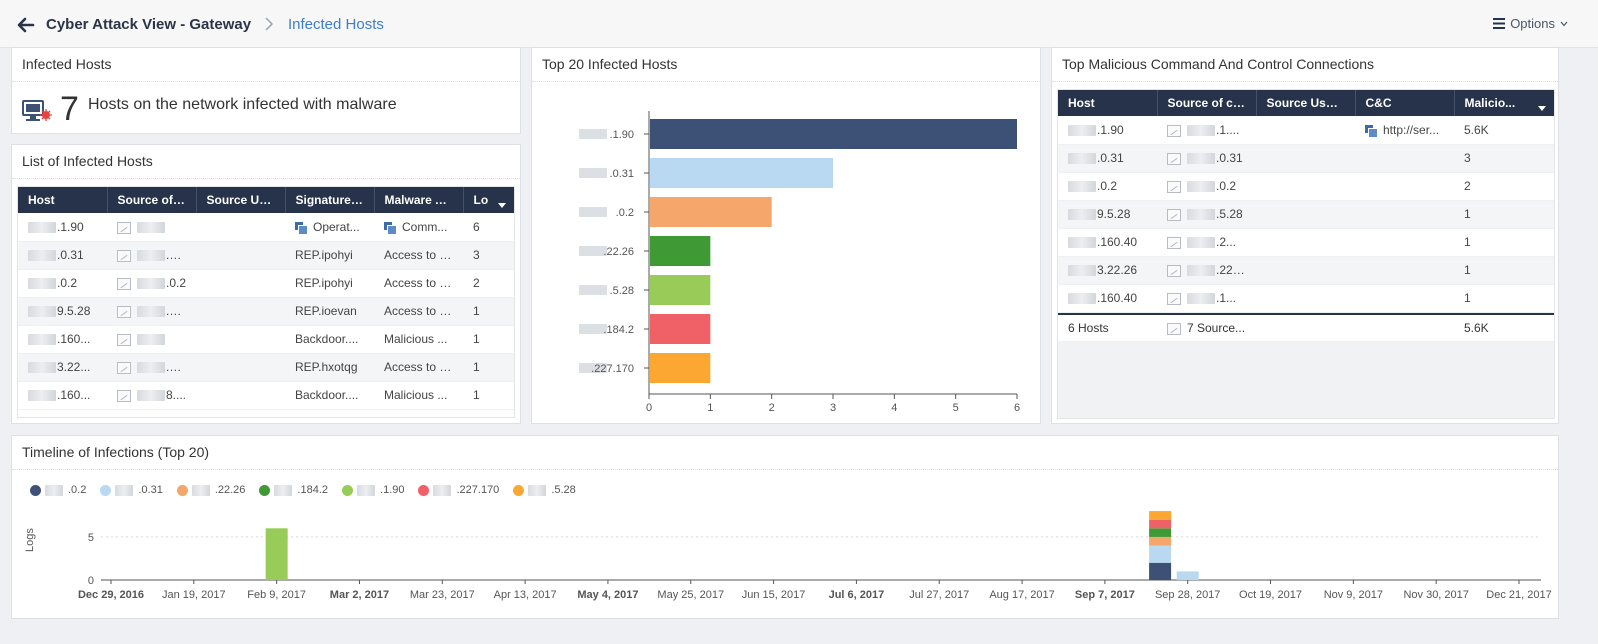 Image resolution: width=1598 pixels, height=644 pixels. What do you see at coordinates (607, 595) in the screenshot?
I see `x-tick-label: May 4, 2017` at bounding box center [607, 595].